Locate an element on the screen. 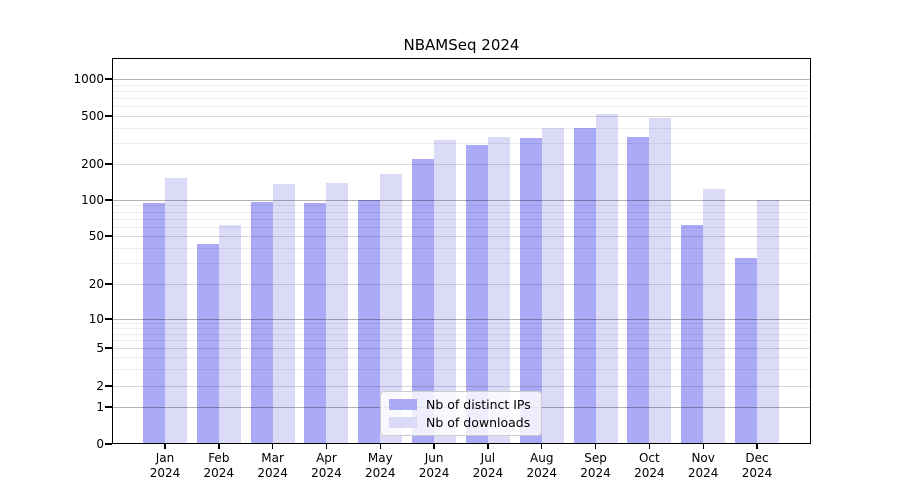 This screenshot has width=900, height=500. x-tick-label-nov: Nov 2024 is located at coordinates (703, 465).